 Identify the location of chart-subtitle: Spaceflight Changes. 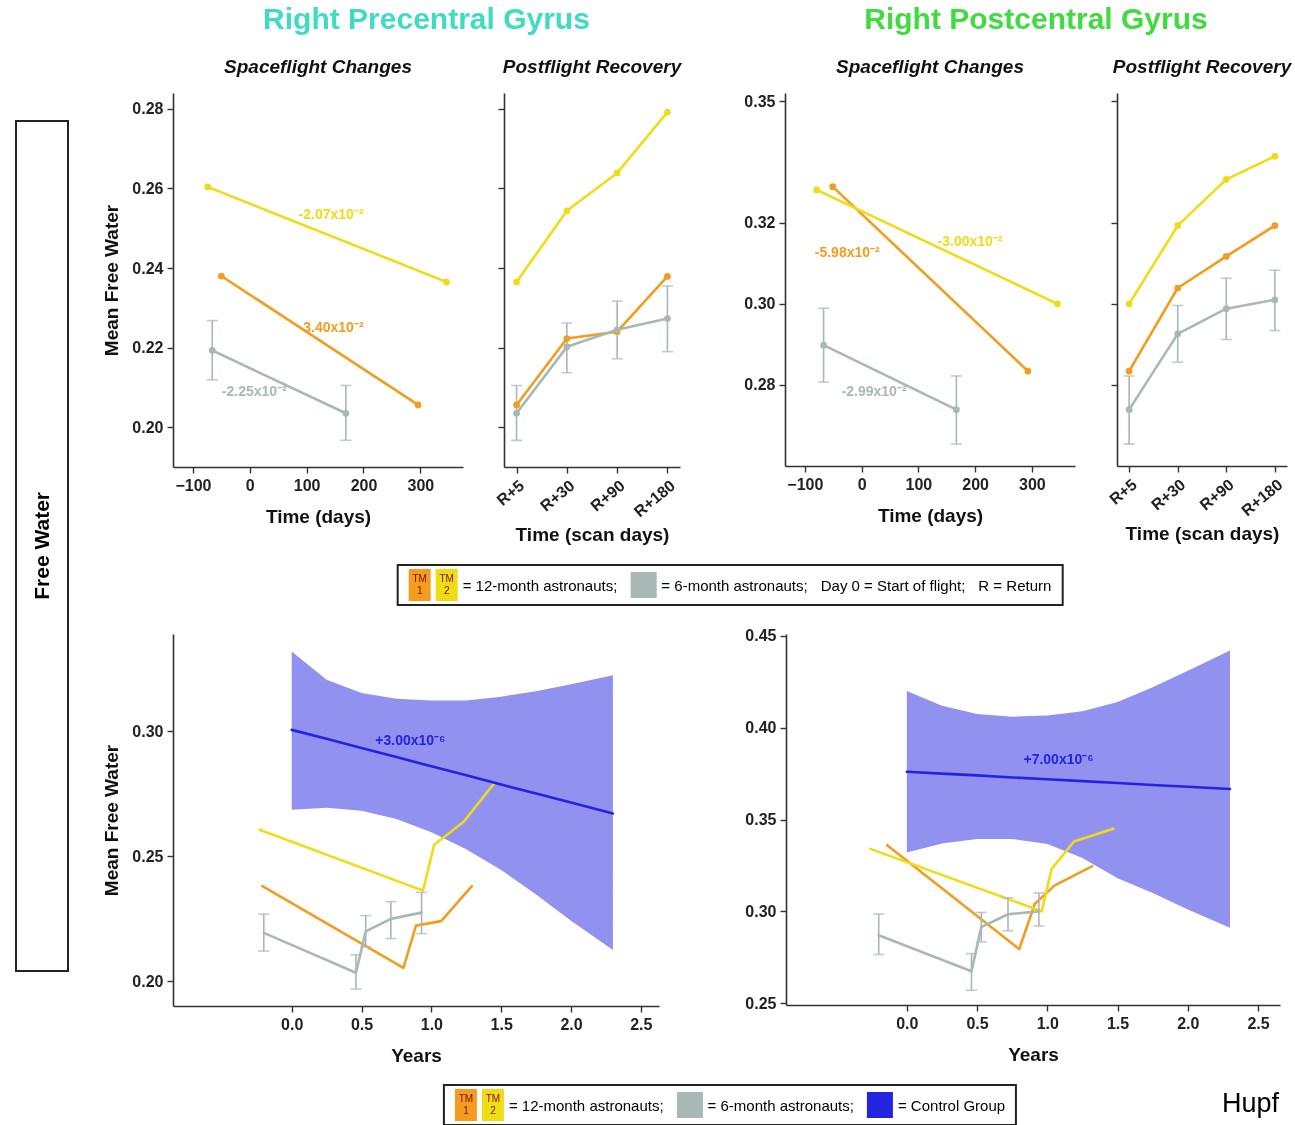
(318, 66).